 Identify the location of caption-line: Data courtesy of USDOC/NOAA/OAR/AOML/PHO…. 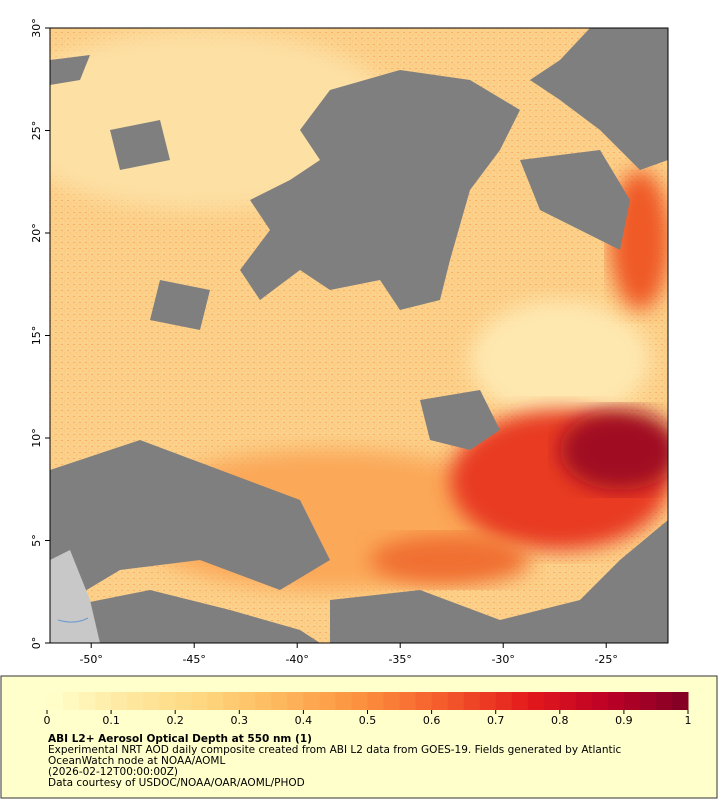
(176, 783).